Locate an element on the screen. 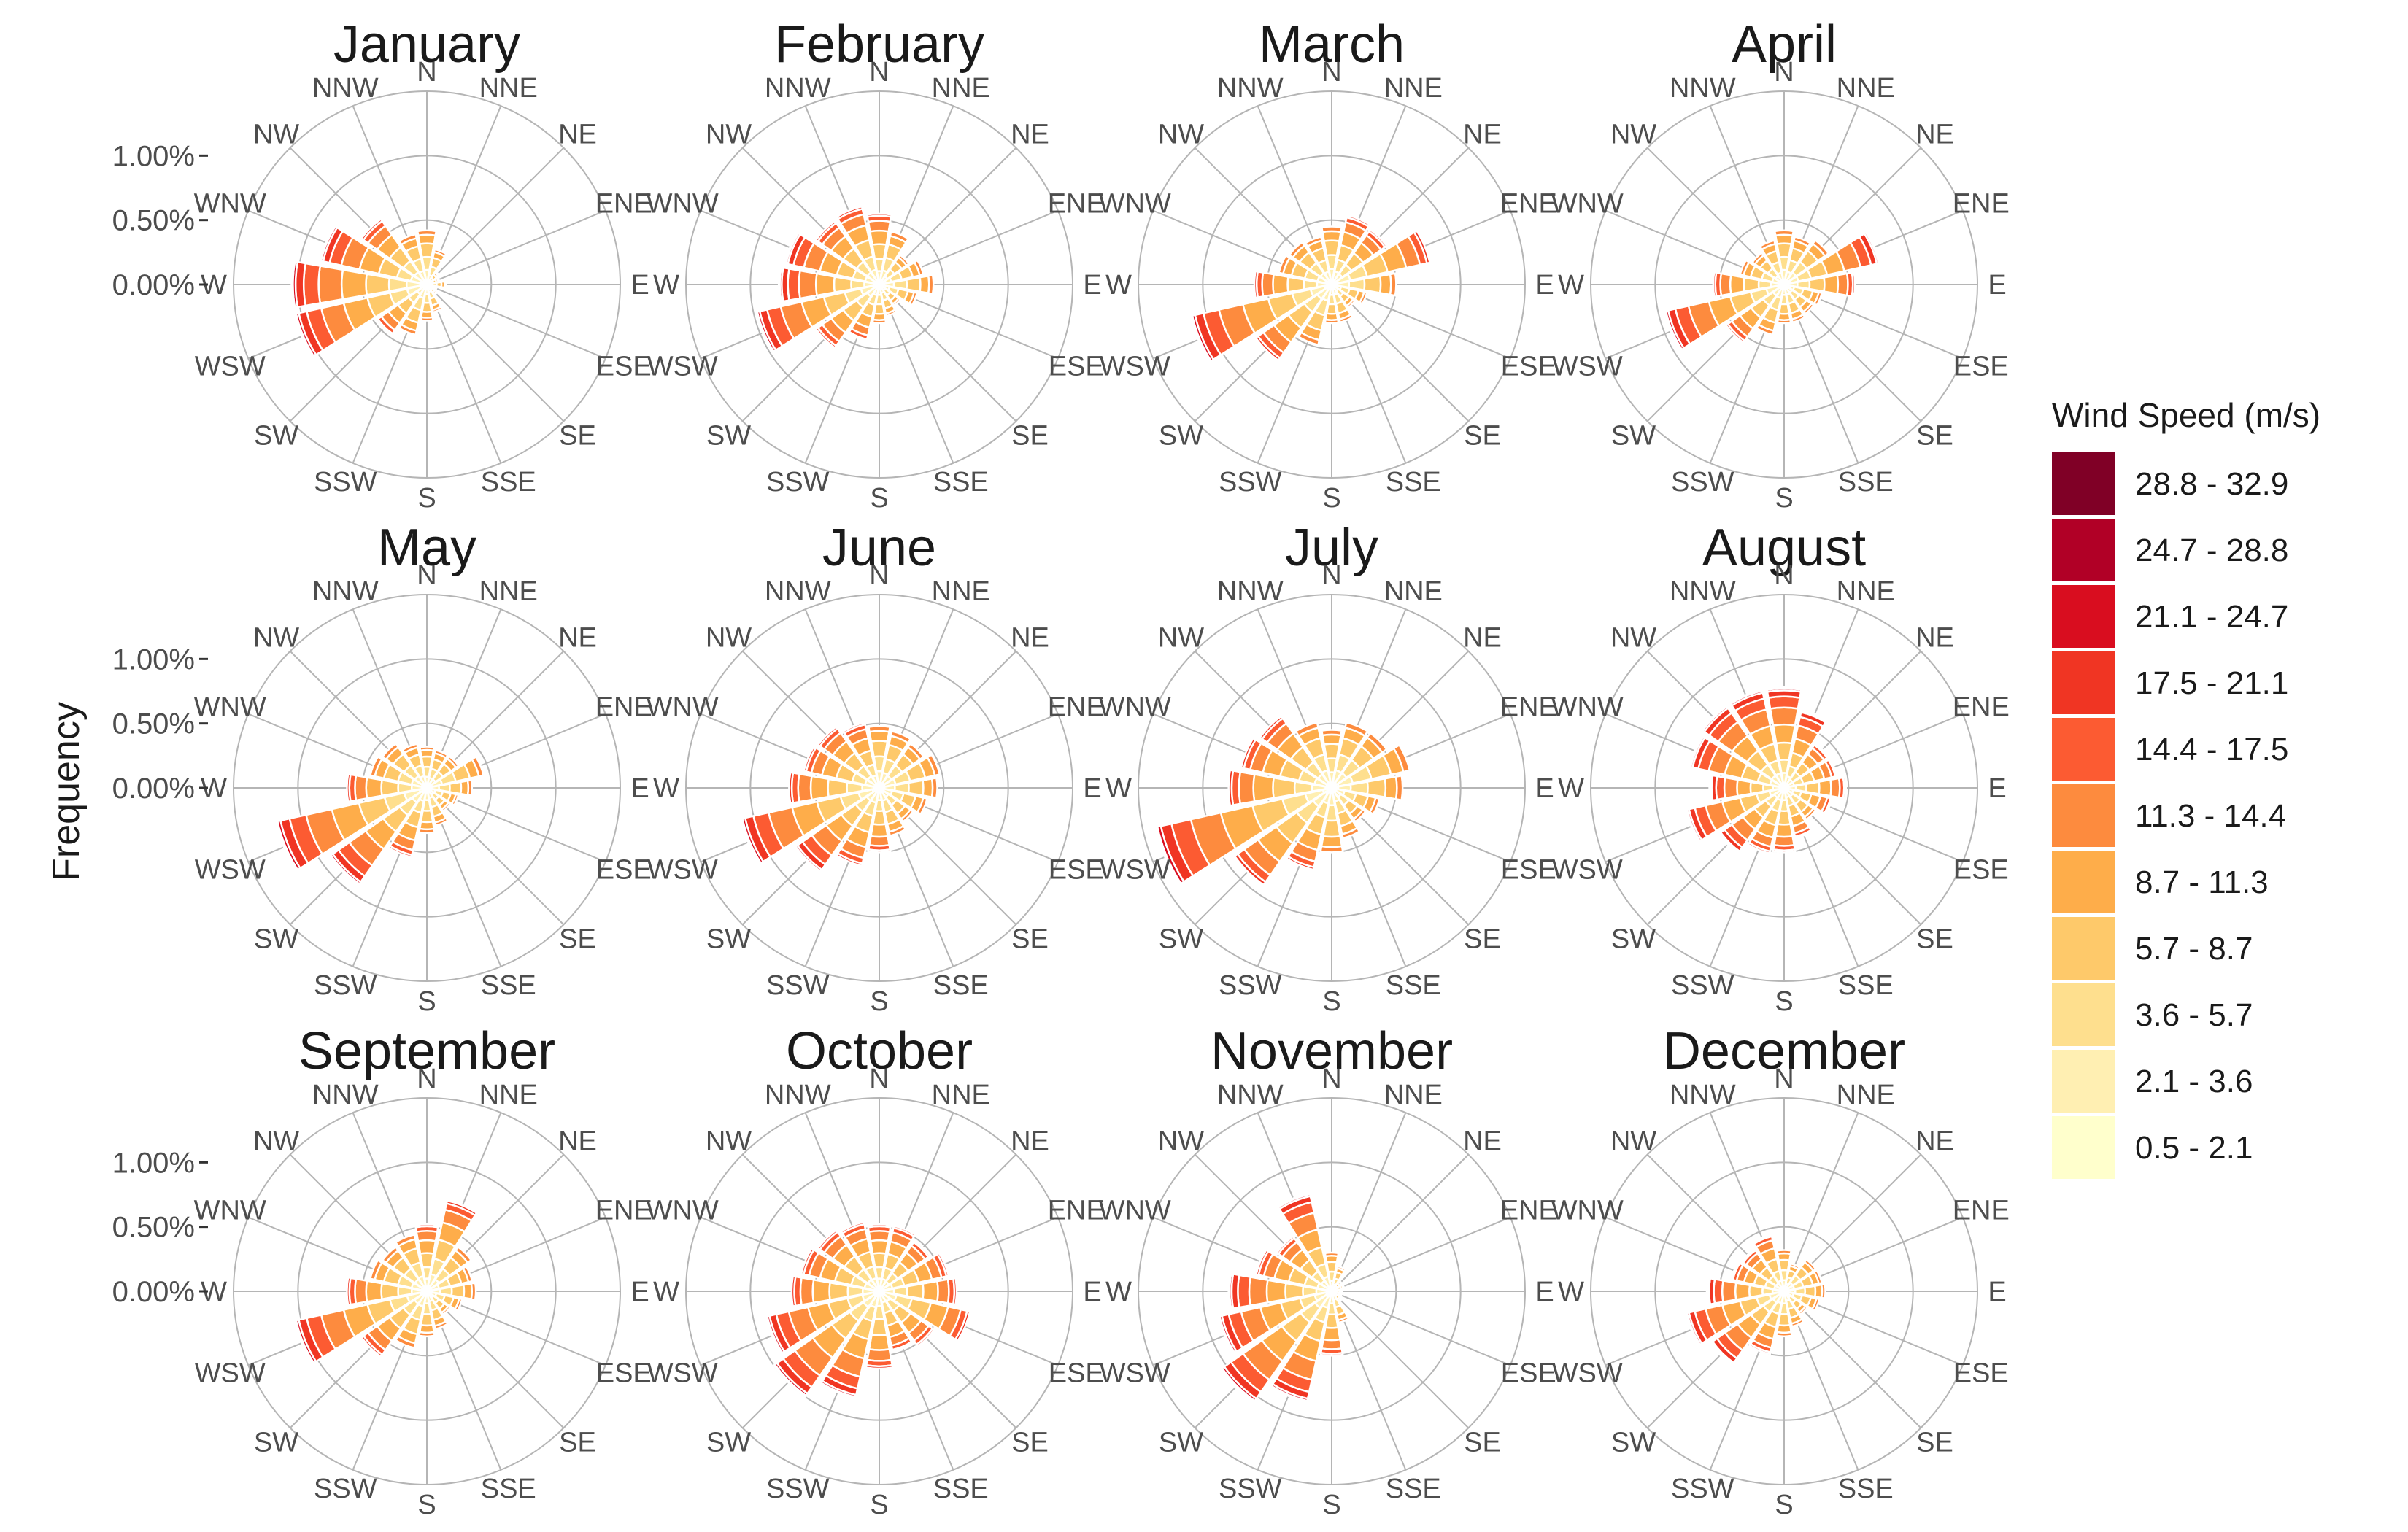 This screenshot has width=2408, height=1532. r-tick-label: 0.50% is located at coordinates (153, 1228).